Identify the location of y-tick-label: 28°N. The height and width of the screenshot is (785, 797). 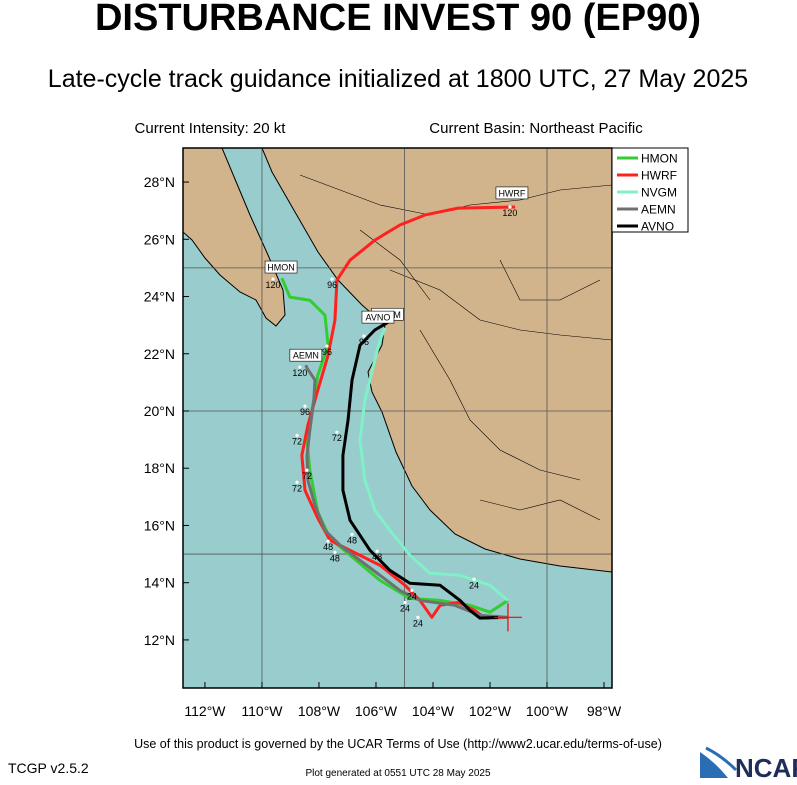
(159, 182).